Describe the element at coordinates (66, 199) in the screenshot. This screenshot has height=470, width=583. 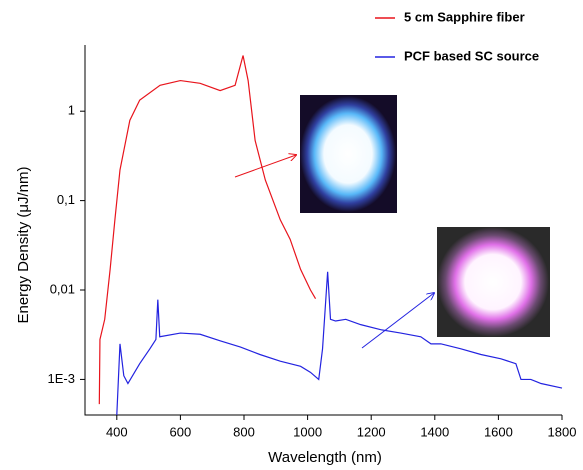
I see `y-tick-label: 0,1` at that location.